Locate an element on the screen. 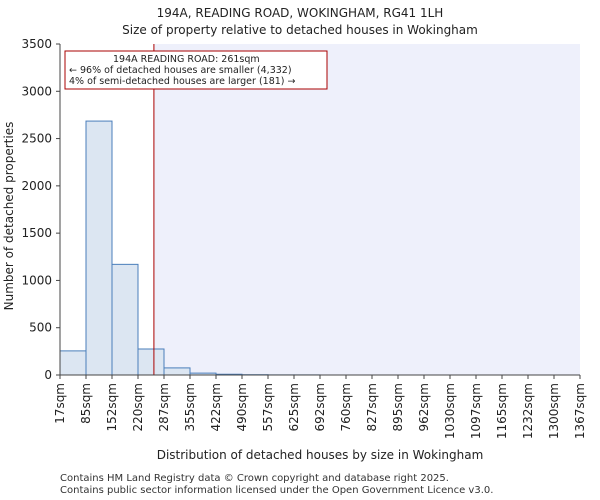  x-tick-label: 220sqm is located at coordinates (138, 407).